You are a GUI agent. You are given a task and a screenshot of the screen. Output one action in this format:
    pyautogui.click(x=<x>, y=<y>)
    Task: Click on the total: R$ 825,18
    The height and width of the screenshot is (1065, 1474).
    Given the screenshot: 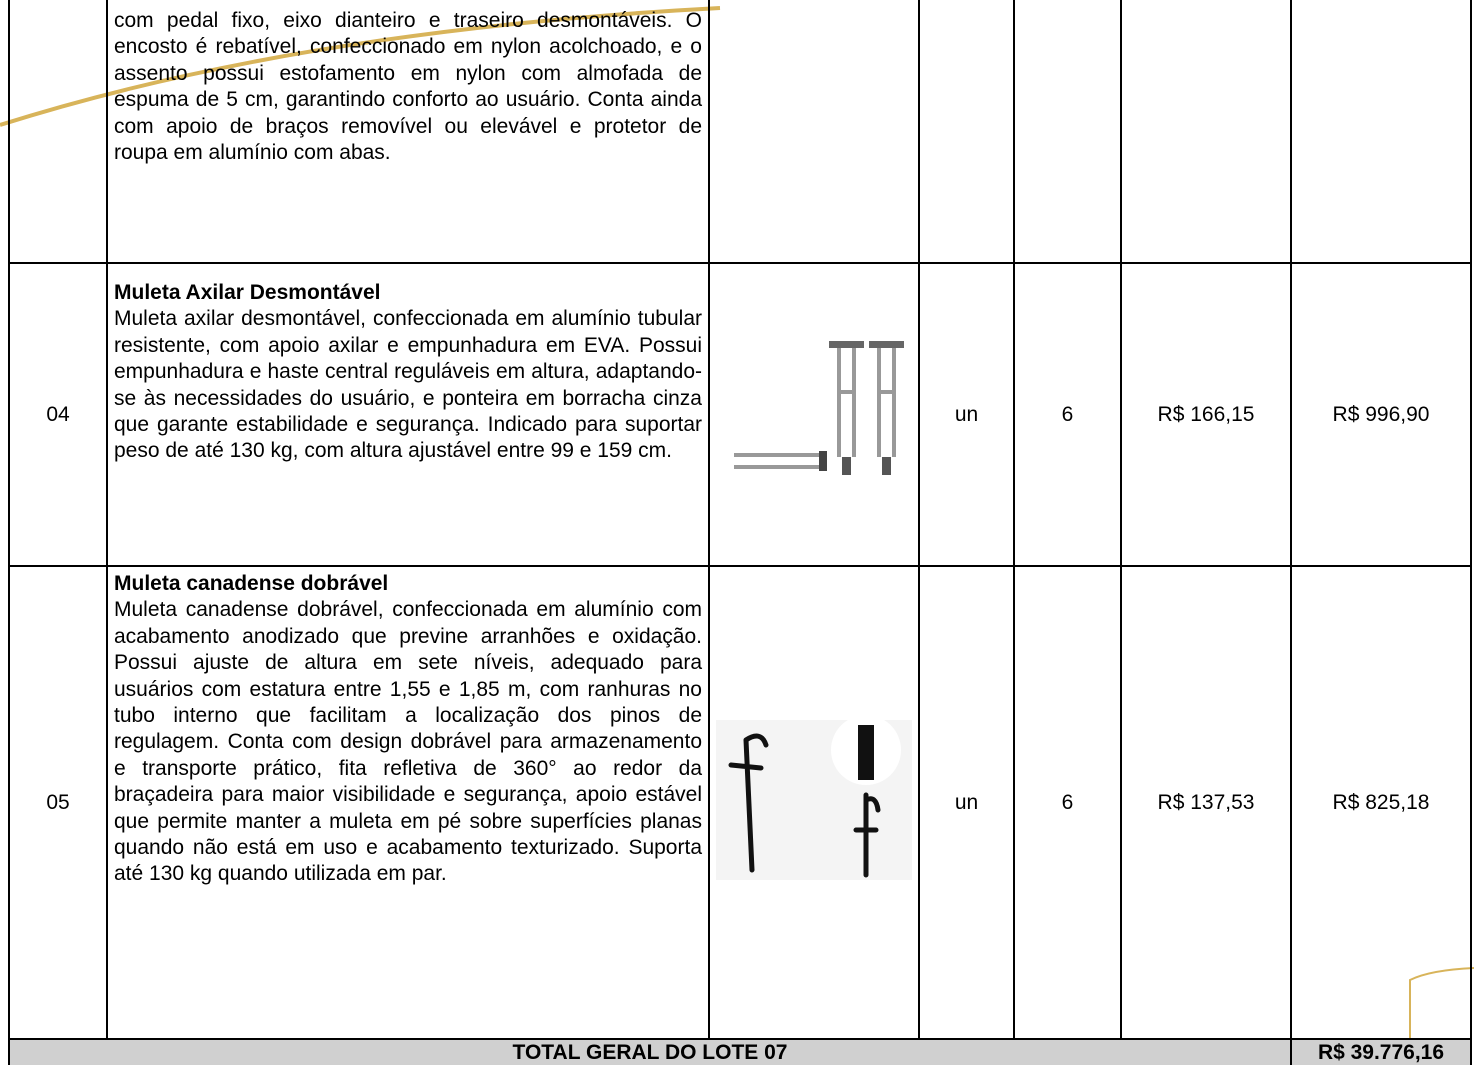 What is the action you would take?
    pyautogui.click(x=1381, y=802)
    